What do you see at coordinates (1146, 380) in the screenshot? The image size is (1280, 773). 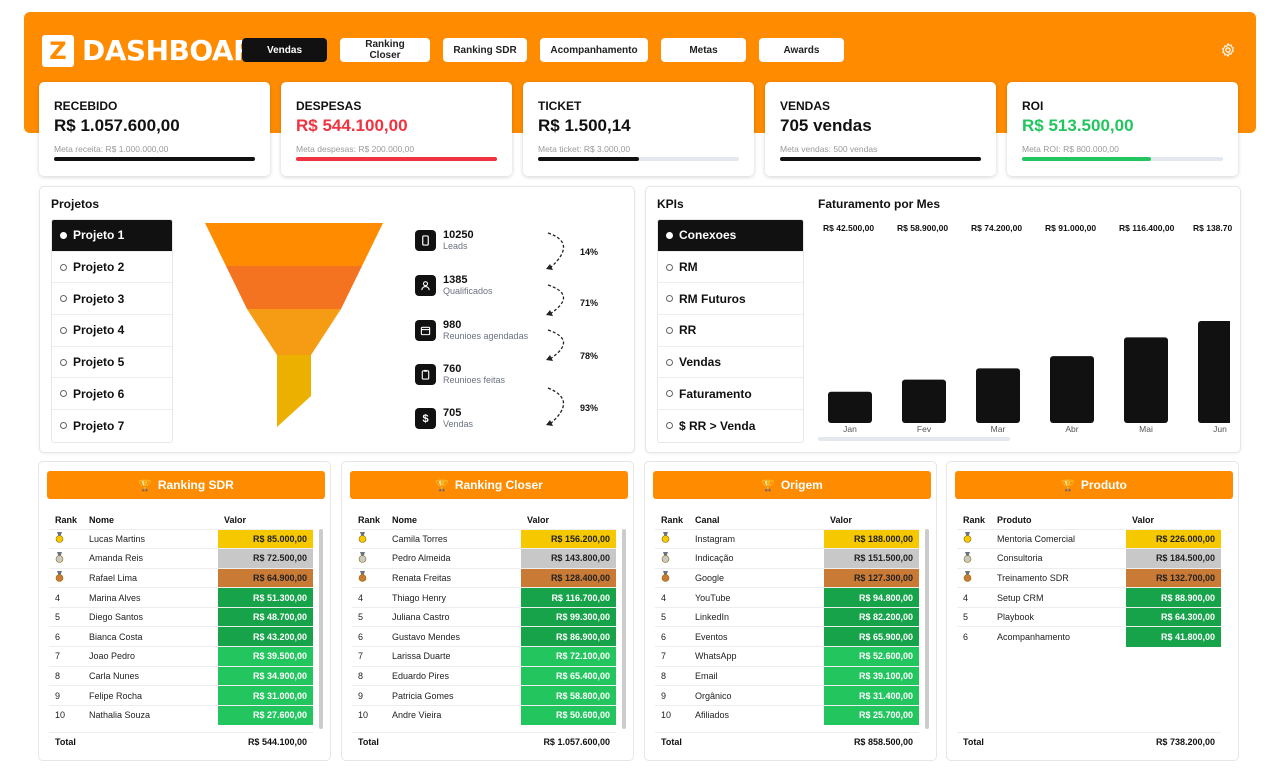 I see `bar-mai` at bounding box center [1146, 380].